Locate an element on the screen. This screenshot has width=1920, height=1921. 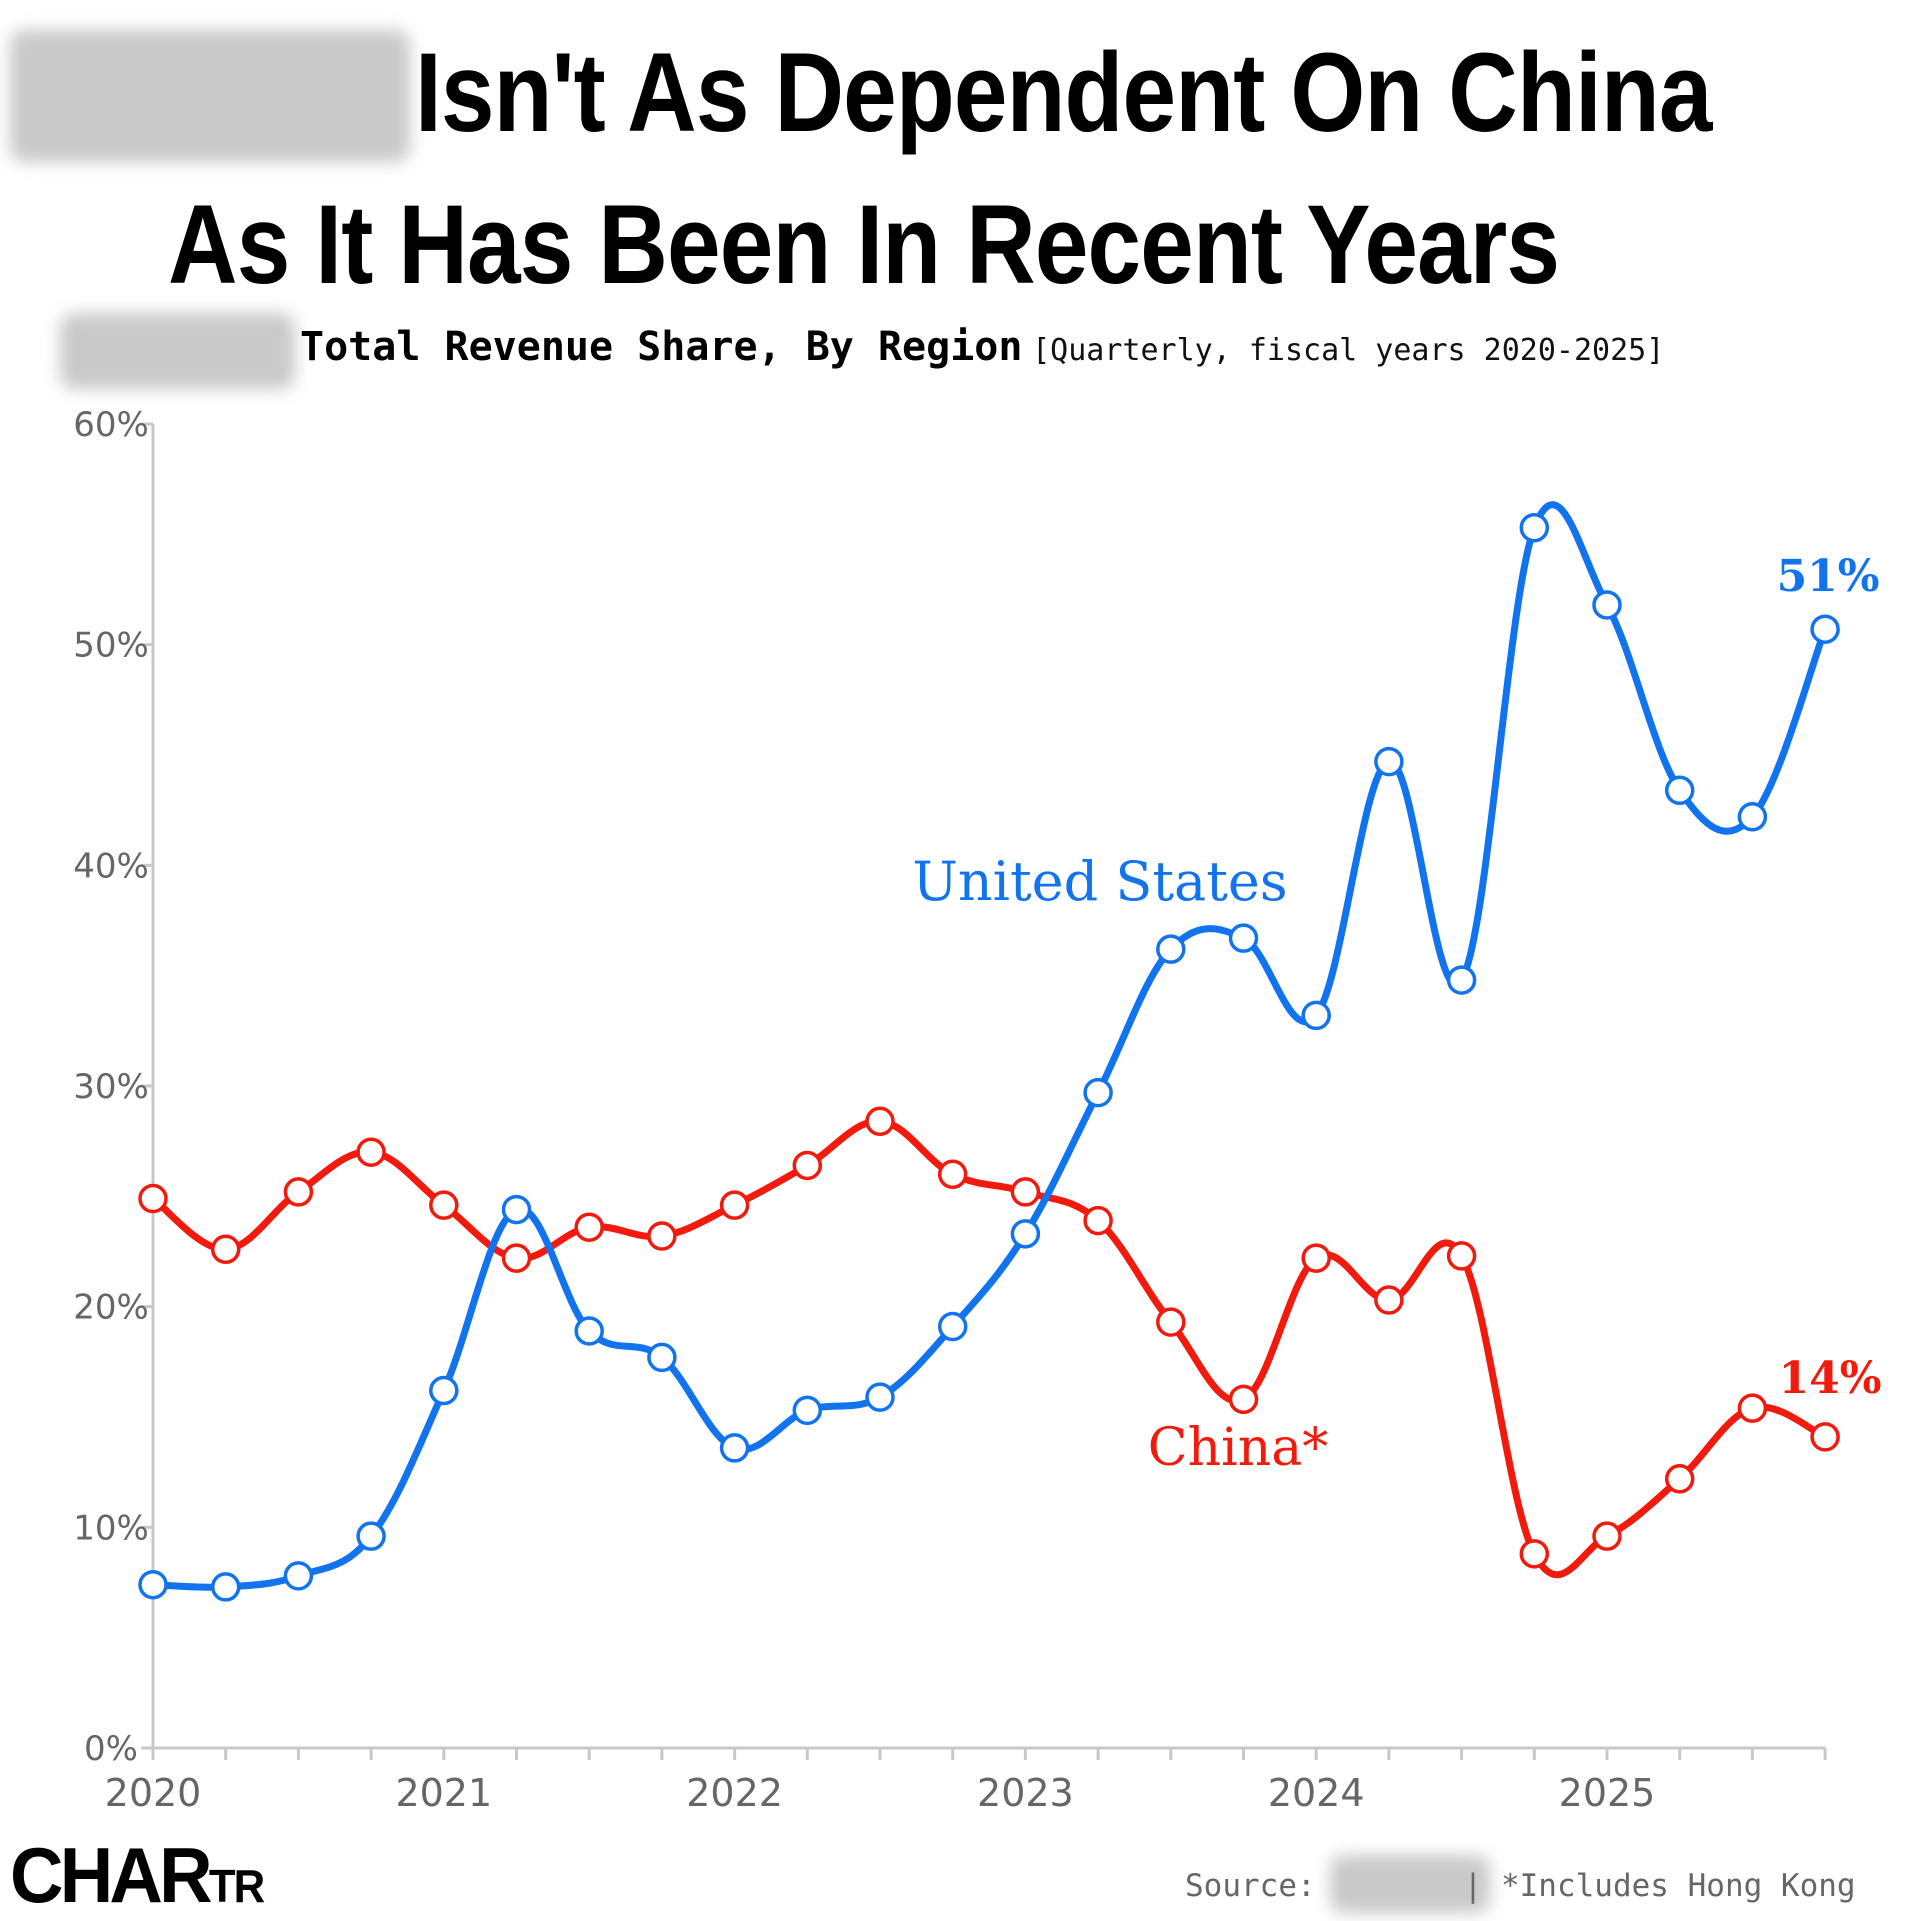
end-label-china: 14% is located at coordinates (1830, 1378).